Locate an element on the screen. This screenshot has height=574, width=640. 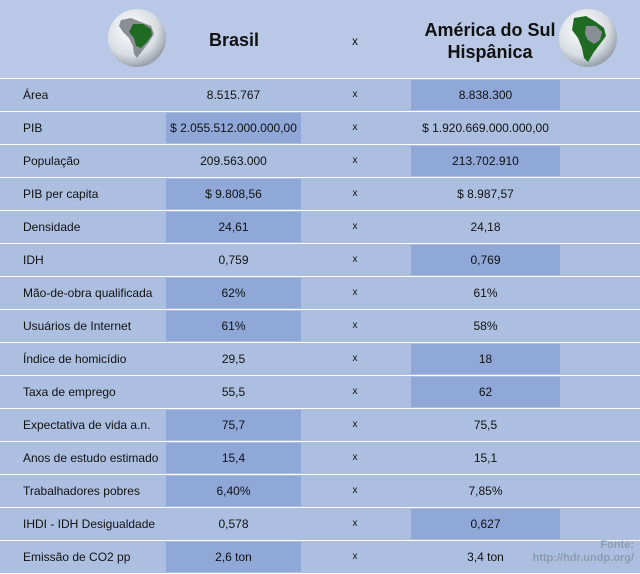
cell-brasil: 61% is located at coordinates (233, 326).